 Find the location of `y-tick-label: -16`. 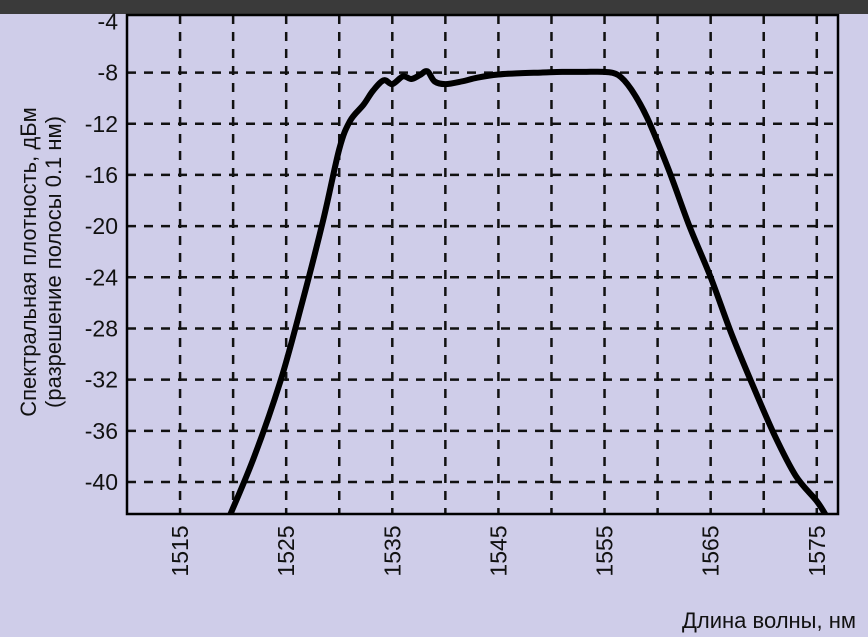

y-tick-label: -16 is located at coordinates (101, 175).